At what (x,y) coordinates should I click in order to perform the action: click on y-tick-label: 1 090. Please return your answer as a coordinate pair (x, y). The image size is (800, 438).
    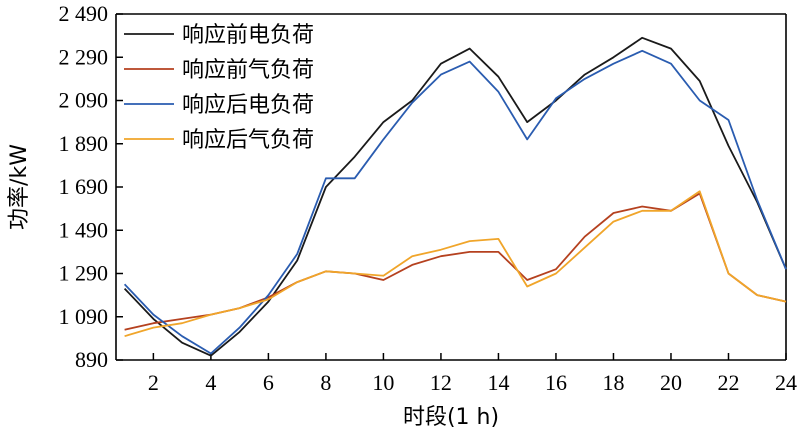
    Looking at the image, I should click on (84, 316).